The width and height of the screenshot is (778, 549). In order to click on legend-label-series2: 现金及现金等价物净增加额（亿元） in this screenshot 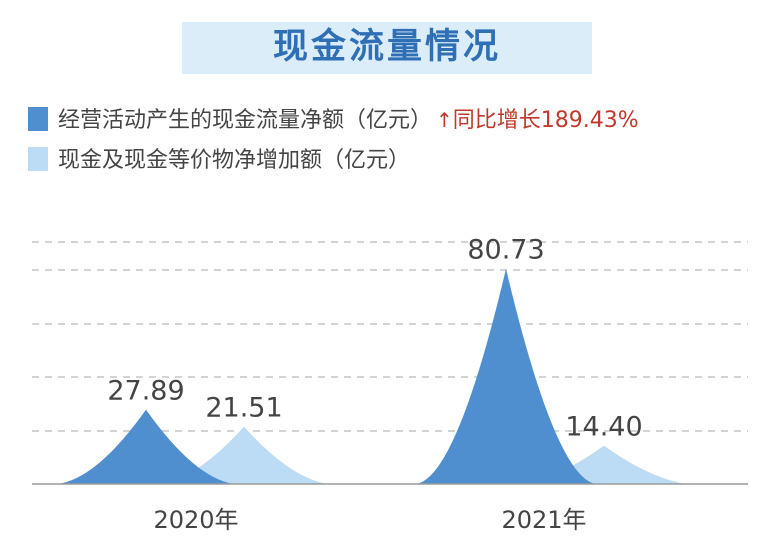, I will do `click(234, 160)`.